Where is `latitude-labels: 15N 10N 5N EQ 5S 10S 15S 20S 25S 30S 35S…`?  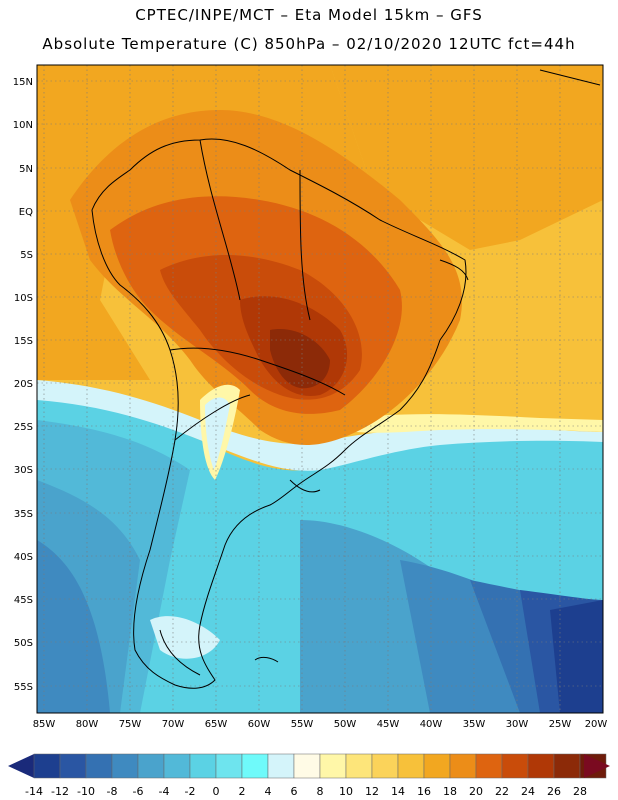 latitude-labels: 15N 10N 5N EQ 5S 10S 15S 20S 25S 30S 35S… is located at coordinates (23, 385).